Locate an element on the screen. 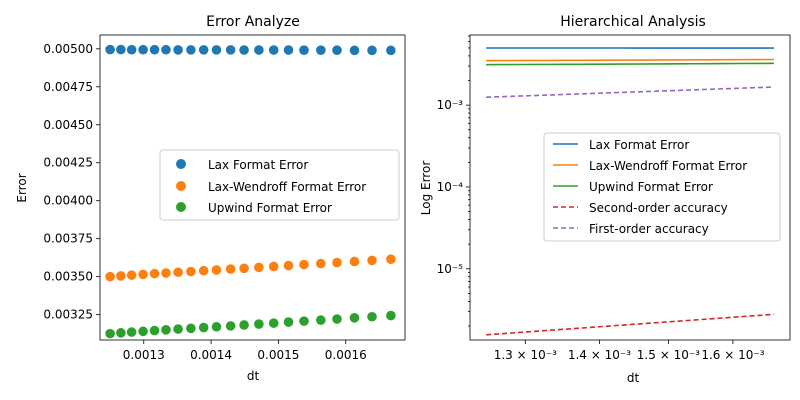 This screenshot has width=800, height=400. x-tick-label: 1.4 × 10⁻³ is located at coordinates (599, 355).